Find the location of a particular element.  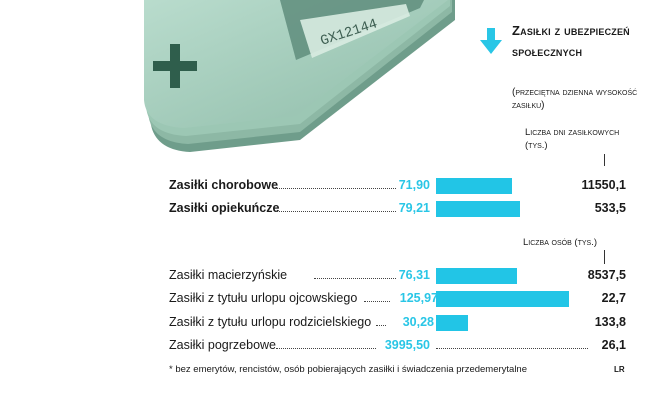

row-label: Zasiłki opiekuńcze is located at coordinates (224, 208).